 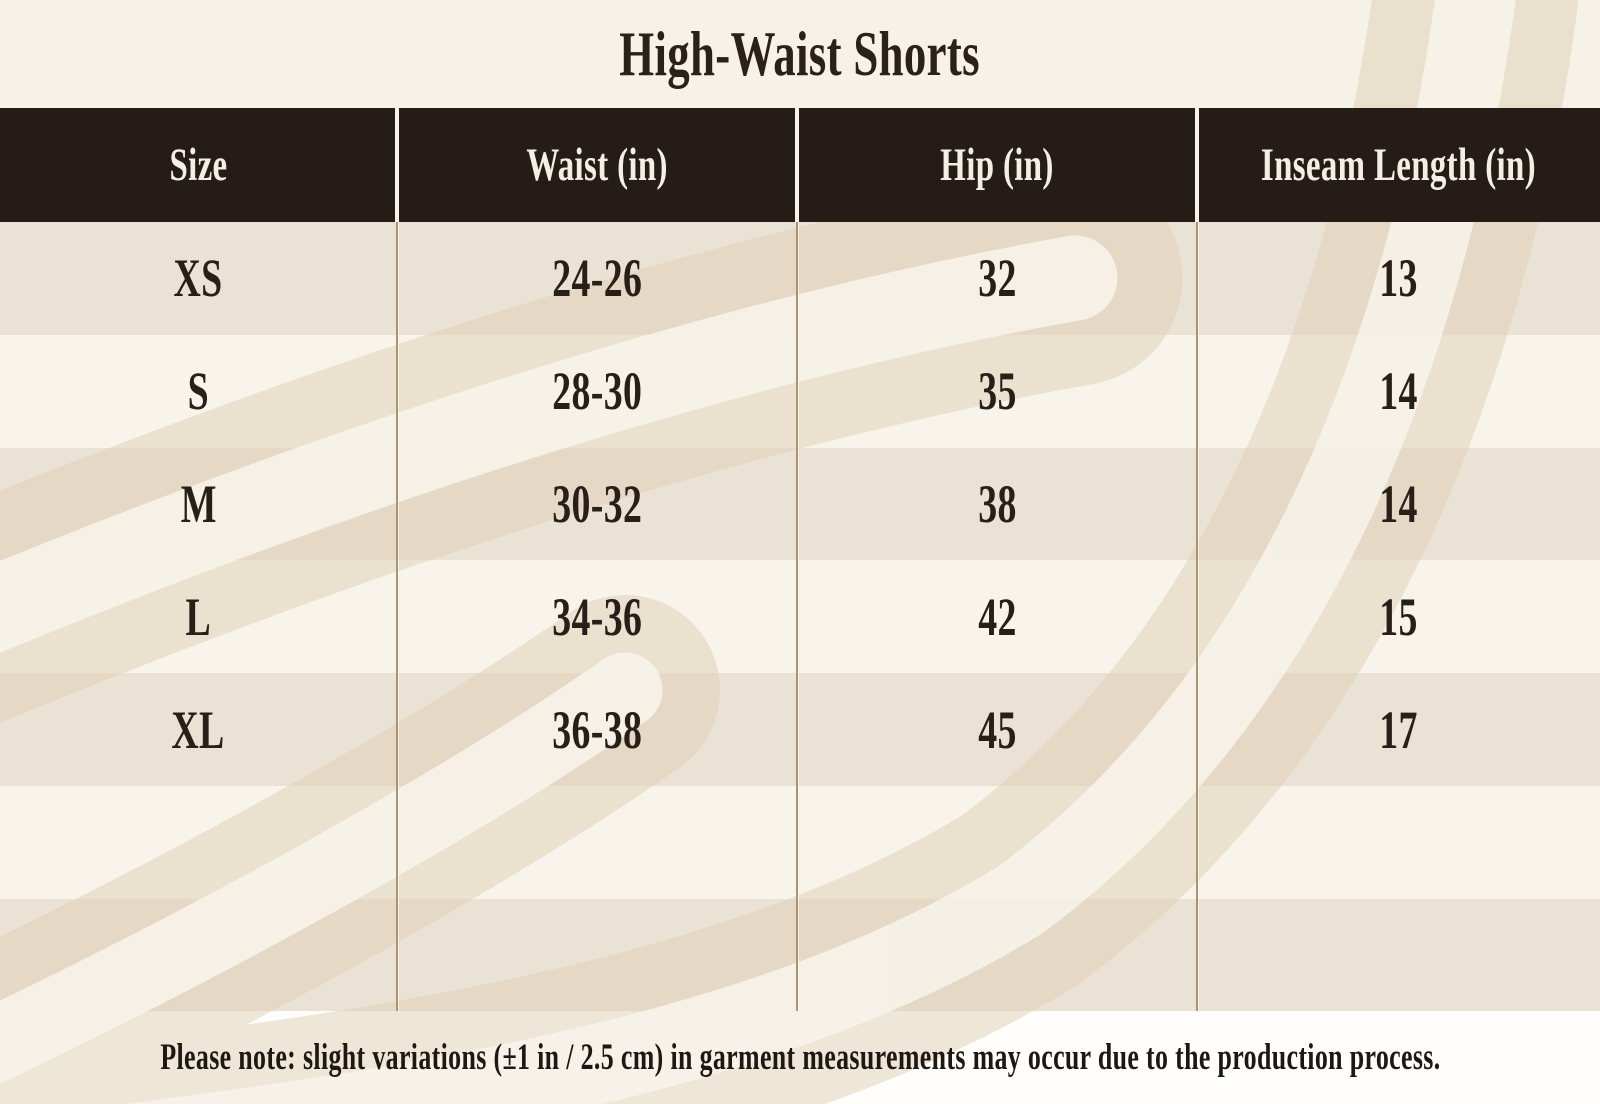 I want to click on header-cell-hip: Hip (in), so click(x=997, y=165).